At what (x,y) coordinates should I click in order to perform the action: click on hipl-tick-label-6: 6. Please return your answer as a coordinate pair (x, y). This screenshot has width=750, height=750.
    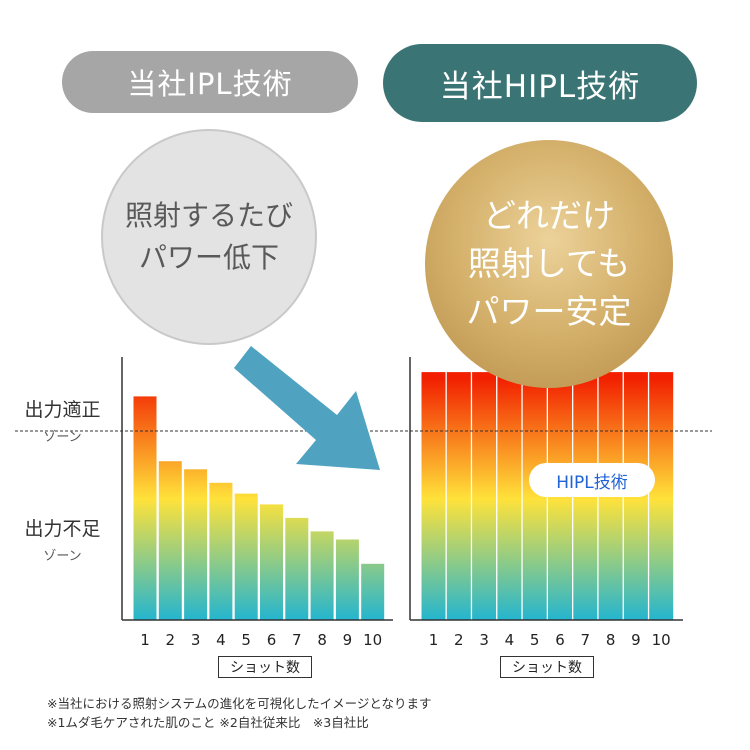
    Looking at the image, I should click on (560, 640).